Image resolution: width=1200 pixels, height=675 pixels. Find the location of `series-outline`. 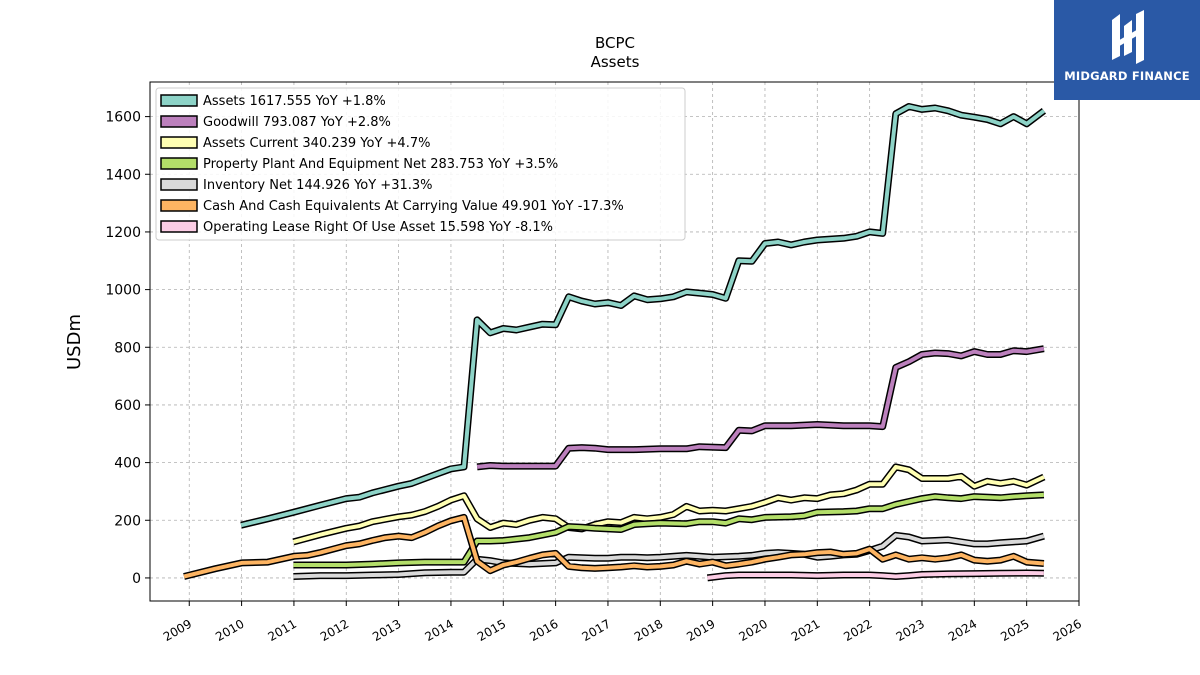

series-outline is located at coordinates (760, 408).